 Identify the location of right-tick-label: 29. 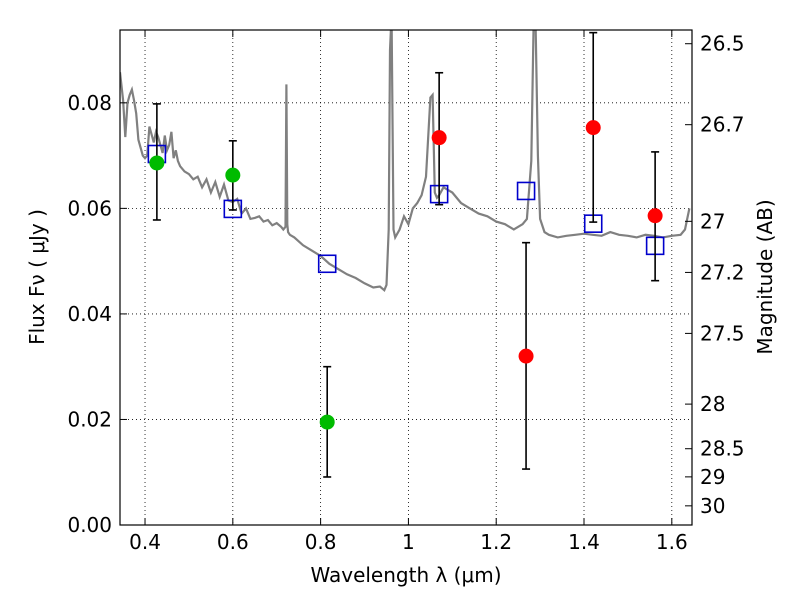
(712, 477).